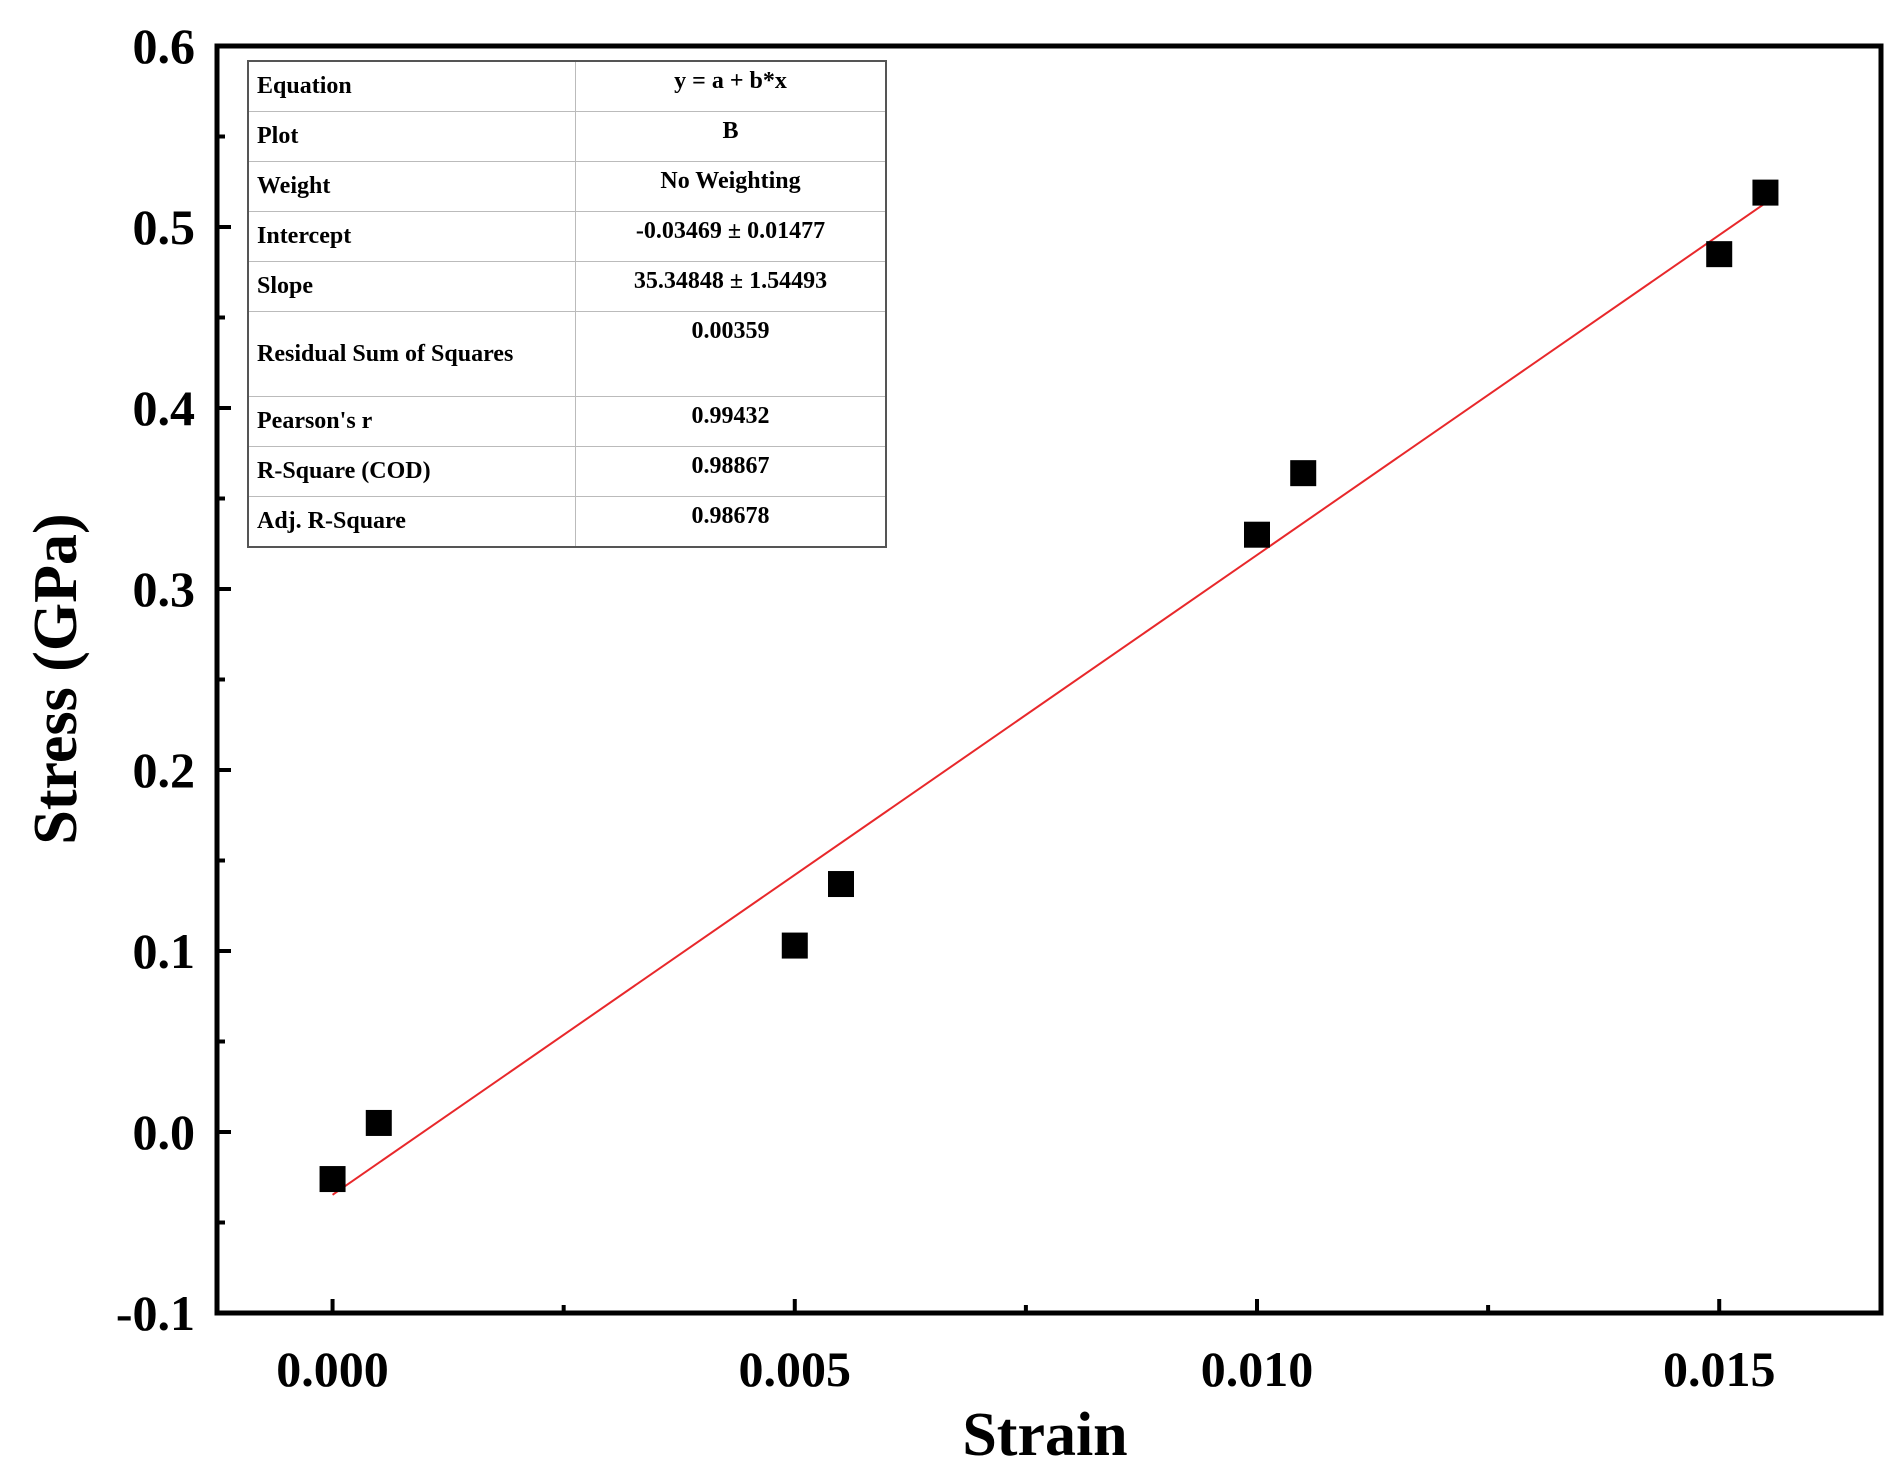 The image size is (1899, 1480). What do you see at coordinates (731, 354) in the screenshot?
I see `fit-table-value: 0.00359` at bounding box center [731, 354].